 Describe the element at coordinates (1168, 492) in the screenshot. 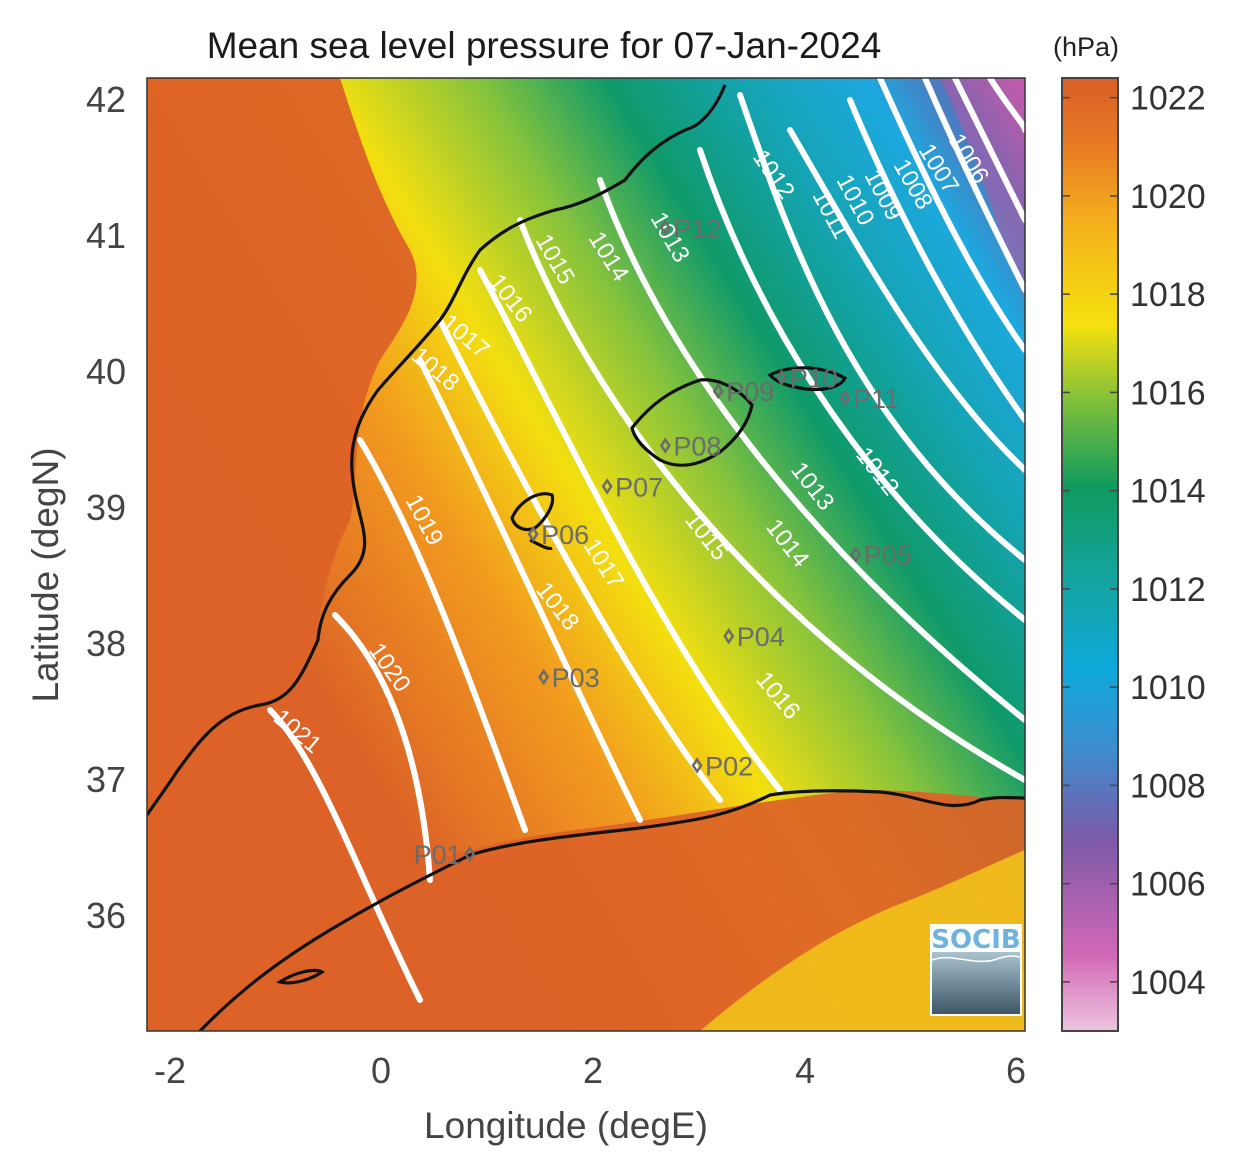

I see `colorbar-tick-label: 1014` at that location.